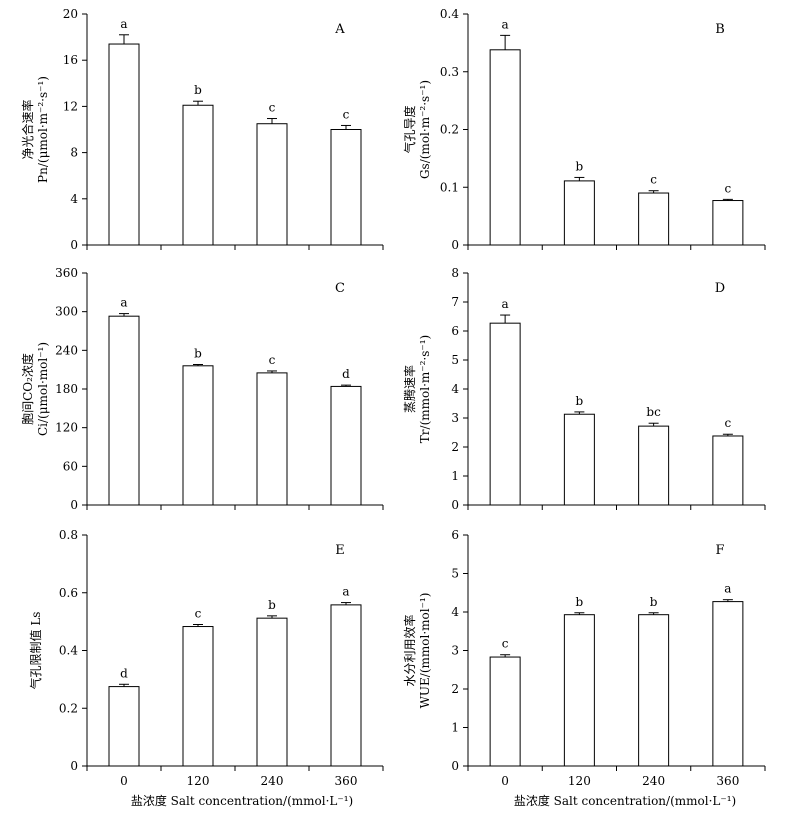 The image size is (785, 815). What do you see at coordinates (66, 389) in the screenshot?
I see `y-tick-label: 180` at bounding box center [66, 389].